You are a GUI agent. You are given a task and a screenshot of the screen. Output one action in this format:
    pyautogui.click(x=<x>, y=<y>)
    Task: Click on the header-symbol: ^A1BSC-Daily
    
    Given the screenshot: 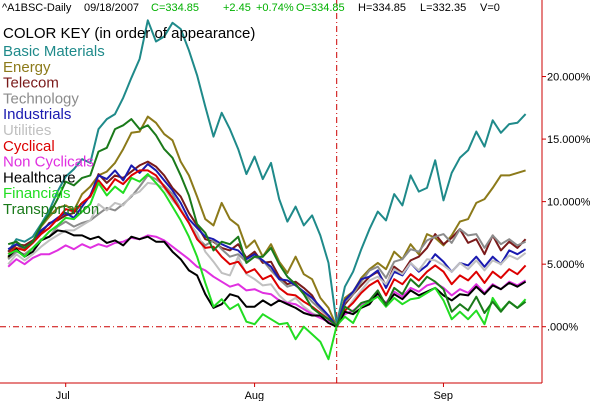 What is the action you would take?
    pyautogui.click(x=37, y=8)
    